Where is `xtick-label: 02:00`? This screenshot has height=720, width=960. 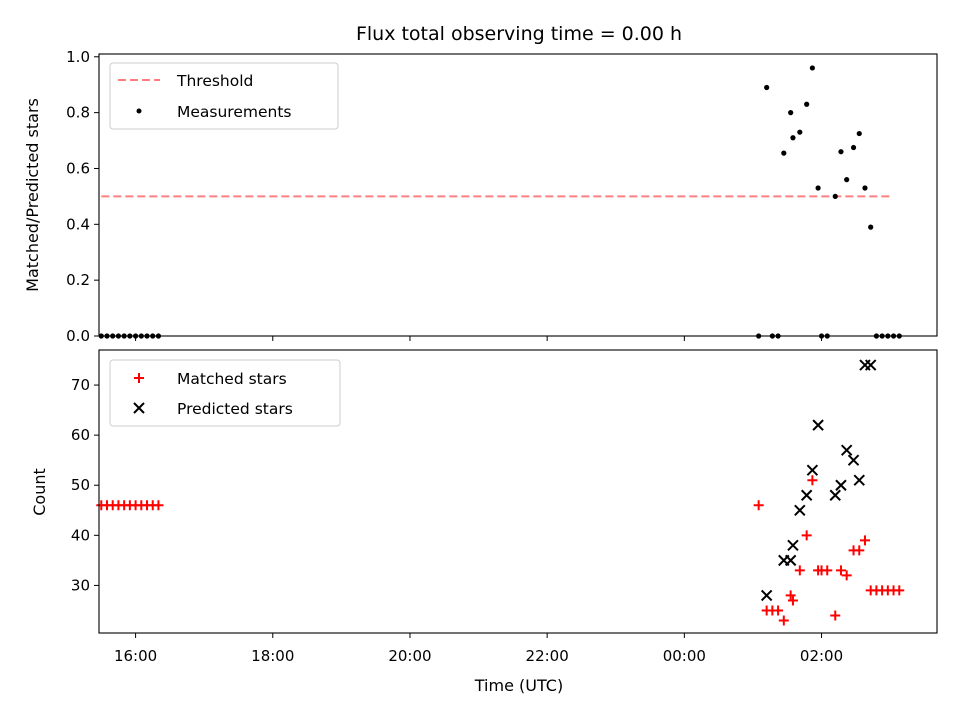
xtick-label: 02:00 is located at coordinates (821, 656).